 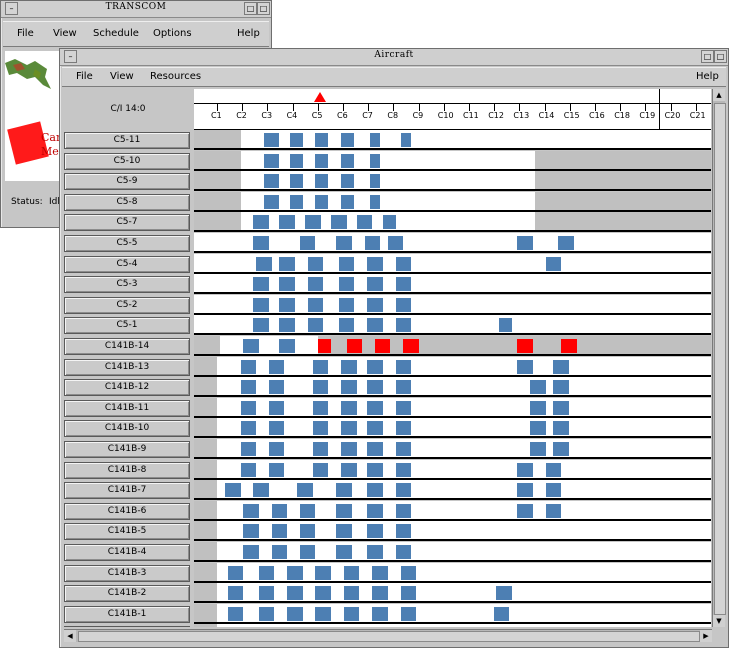 I want to click on aircraft-row-button: C5-7, so click(x=127, y=223).